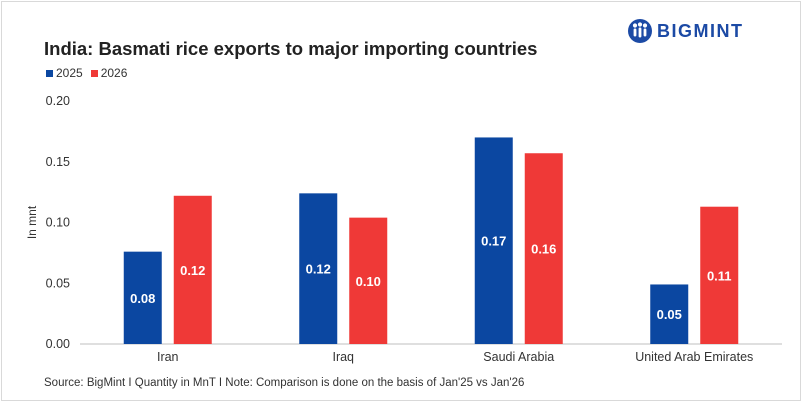 The height and width of the screenshot is (404, 804). What do you see at coordinates (58, 223) in the screenshot?
I see `y-tick-label: 0.10` at bounding box center [58, 223].